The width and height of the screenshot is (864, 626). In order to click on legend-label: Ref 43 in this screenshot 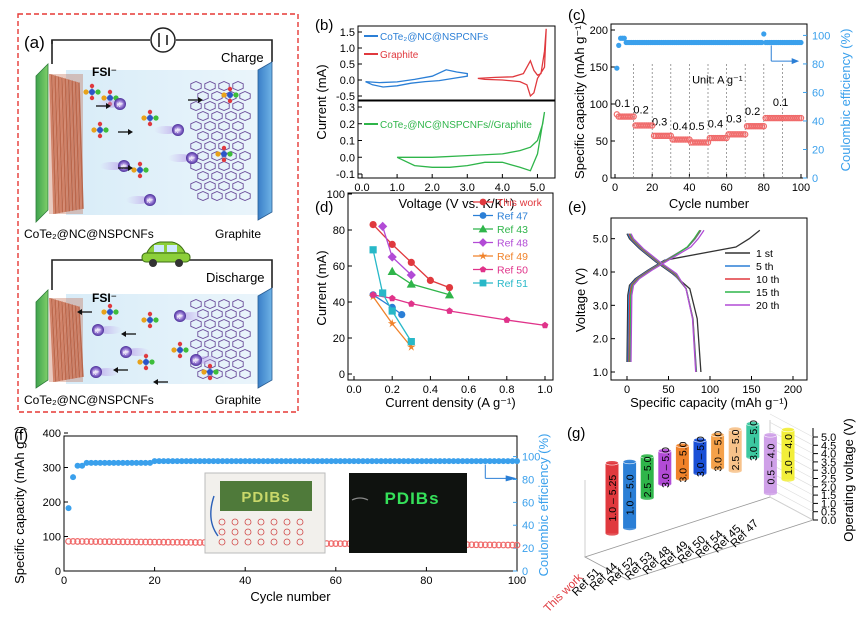, I will do `click(512, 230)`.